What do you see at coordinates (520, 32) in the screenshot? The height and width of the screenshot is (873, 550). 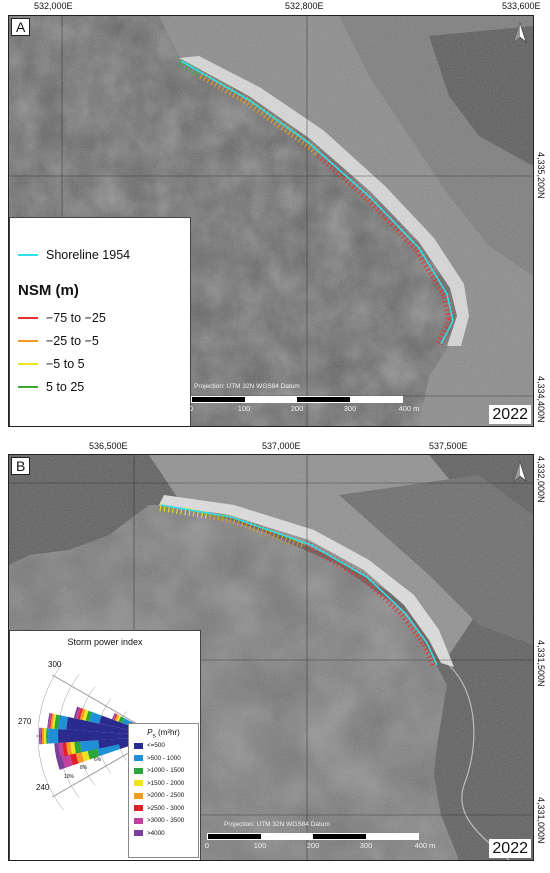 I see `north-arrow-icon` at bounding box center [520, 32].